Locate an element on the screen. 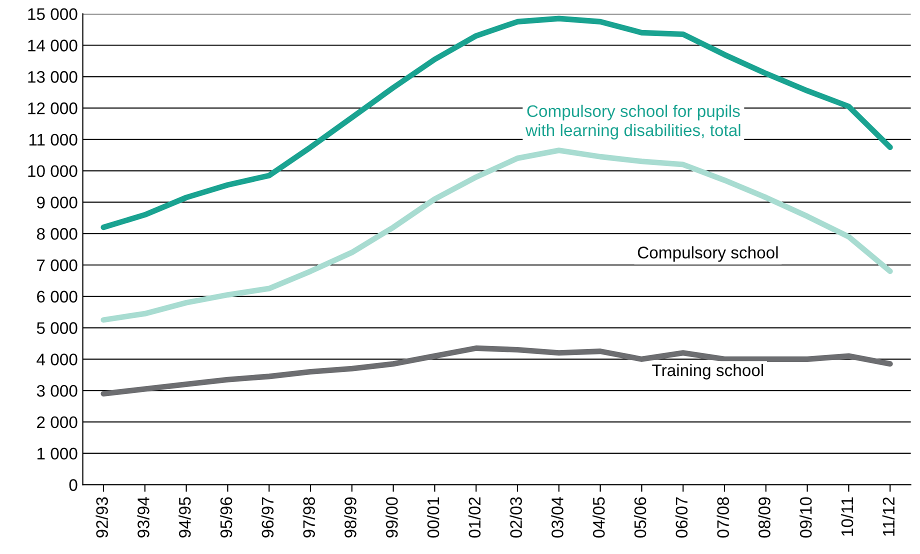 The width and height of the screenshot is (920, 554). x-tick-label: 96/97 is located at coordinates (267, 517).